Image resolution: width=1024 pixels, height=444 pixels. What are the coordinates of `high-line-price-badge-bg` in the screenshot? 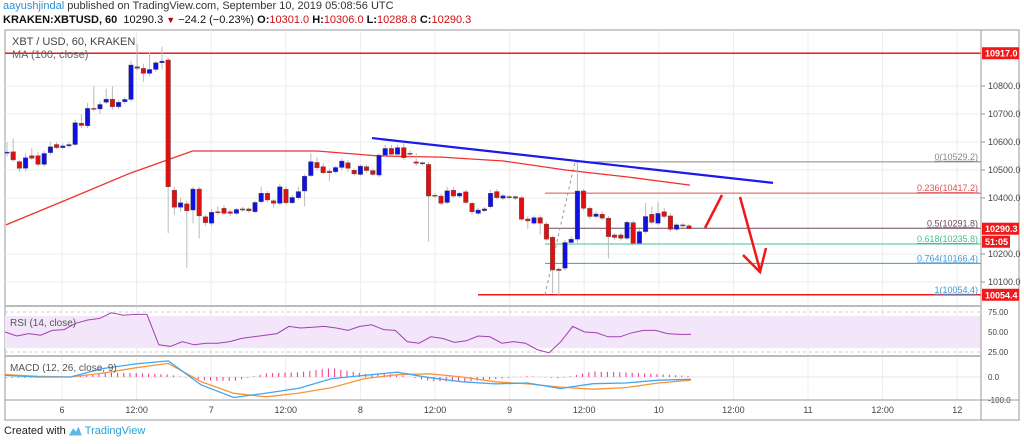 It's located at (1000, 53).